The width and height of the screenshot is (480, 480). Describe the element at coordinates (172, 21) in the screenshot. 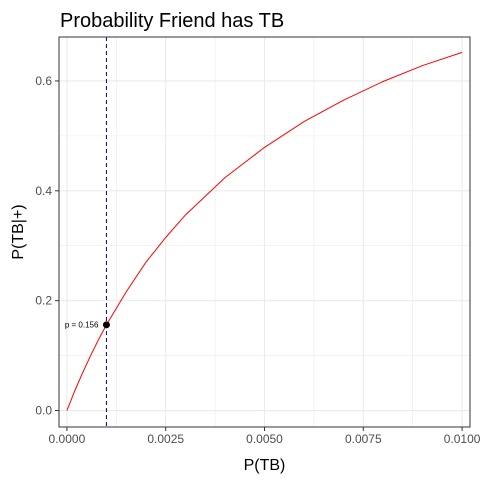

I see `chart-title: Probability Friend has TB` at that location.